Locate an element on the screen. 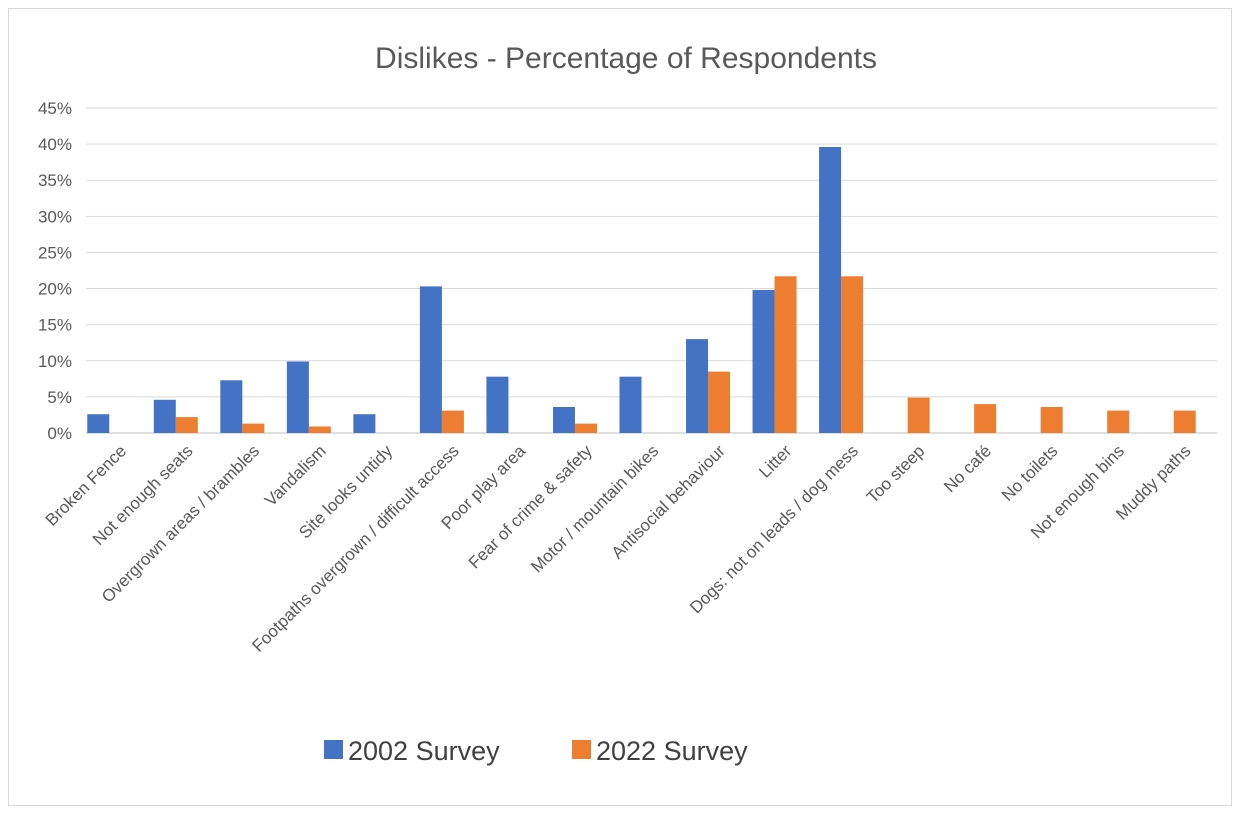 The image size is (1240, 814). x-category-label: No café is located at coordinates (967, 468).